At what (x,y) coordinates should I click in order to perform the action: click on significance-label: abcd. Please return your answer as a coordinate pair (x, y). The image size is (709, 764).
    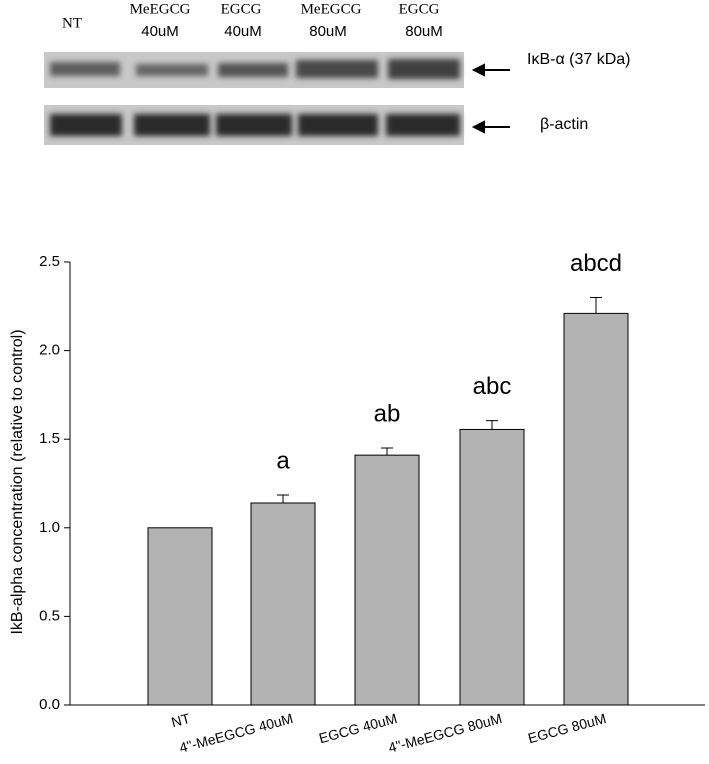
    Looking at the image, I should click on (596, 263).